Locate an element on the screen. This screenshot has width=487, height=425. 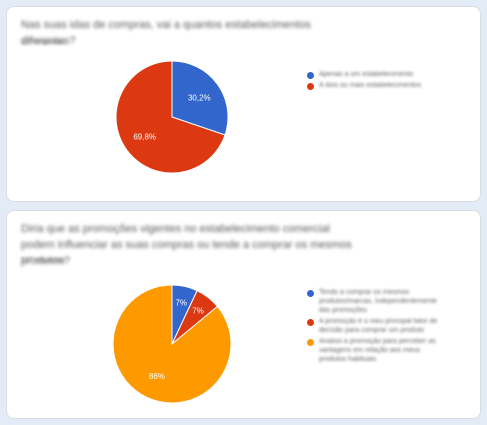
slice-label: 86% is located at coordinates (157, 376).